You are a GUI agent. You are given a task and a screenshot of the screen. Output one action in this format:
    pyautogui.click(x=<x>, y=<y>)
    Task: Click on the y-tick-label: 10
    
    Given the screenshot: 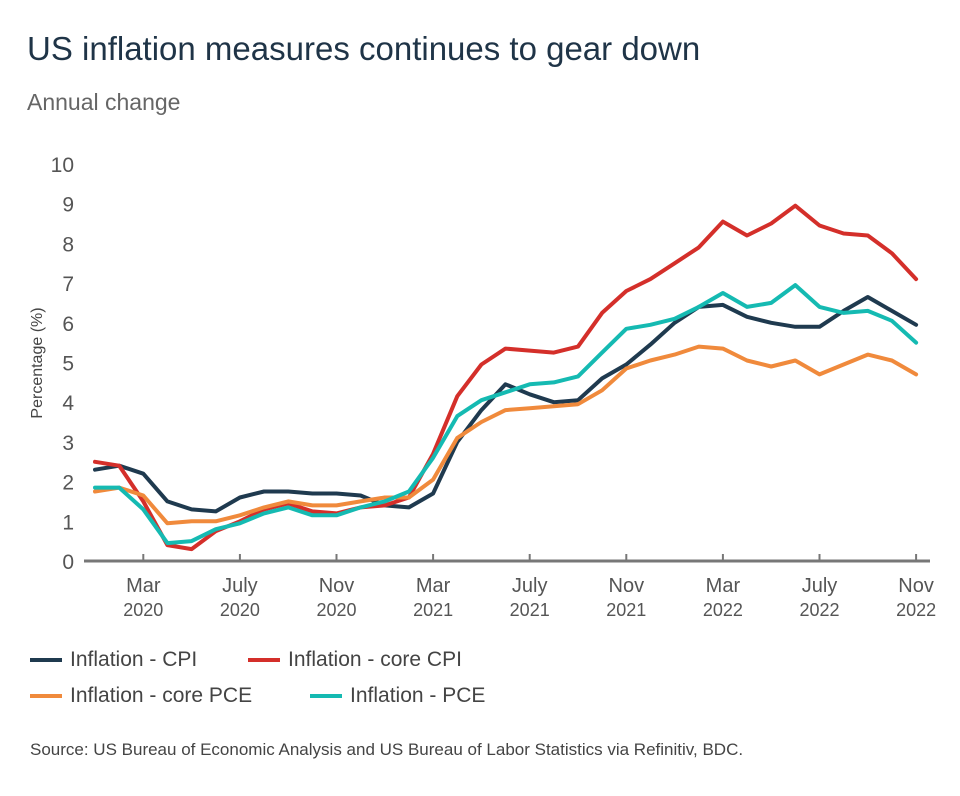 What is the action you would take?
    pyautogui.click(x=62, y=165)
    